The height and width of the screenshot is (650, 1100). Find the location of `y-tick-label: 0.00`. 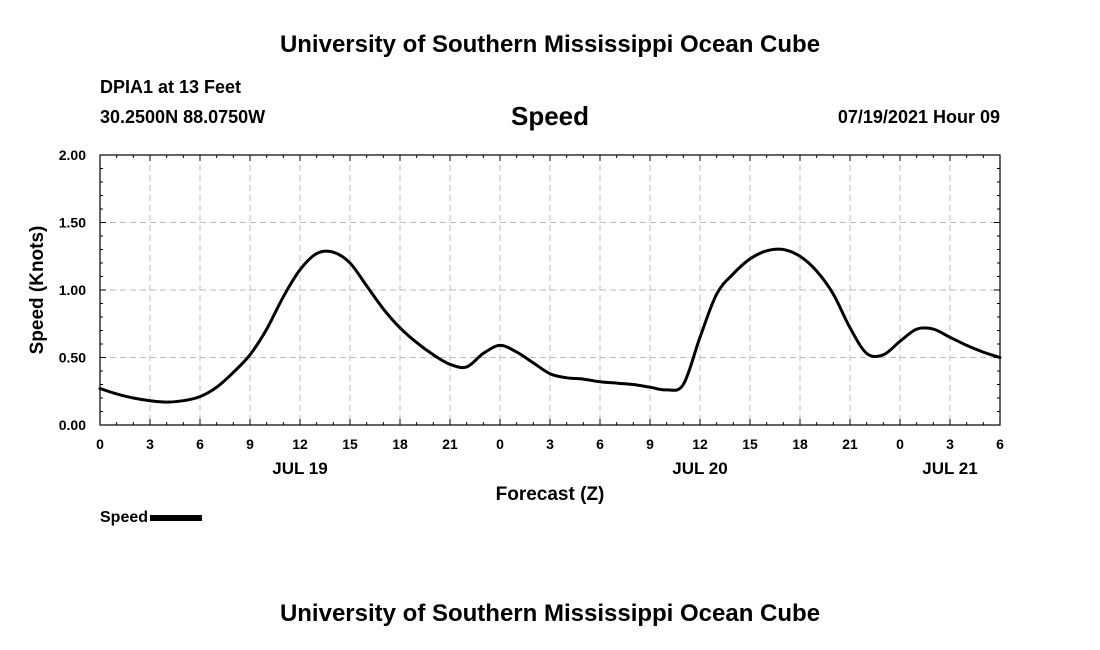

y-tick-label: 0.00 is located at coordinates (72, 425).